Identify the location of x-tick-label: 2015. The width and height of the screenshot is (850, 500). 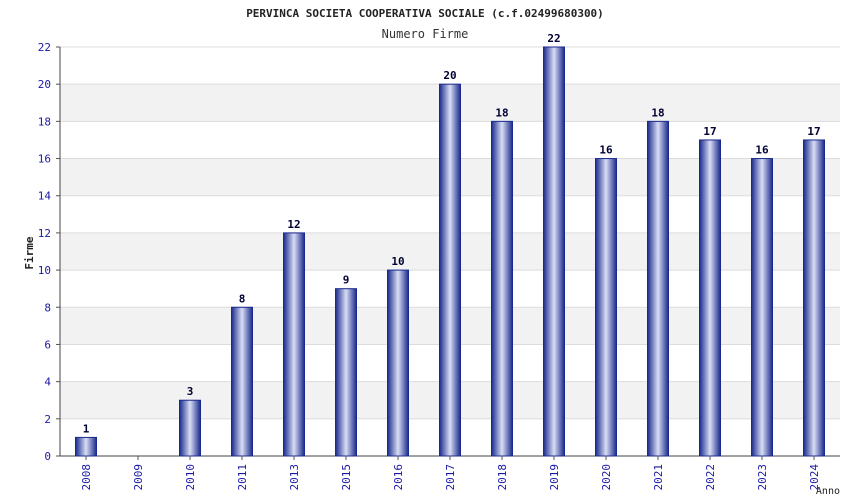
(346, 477).